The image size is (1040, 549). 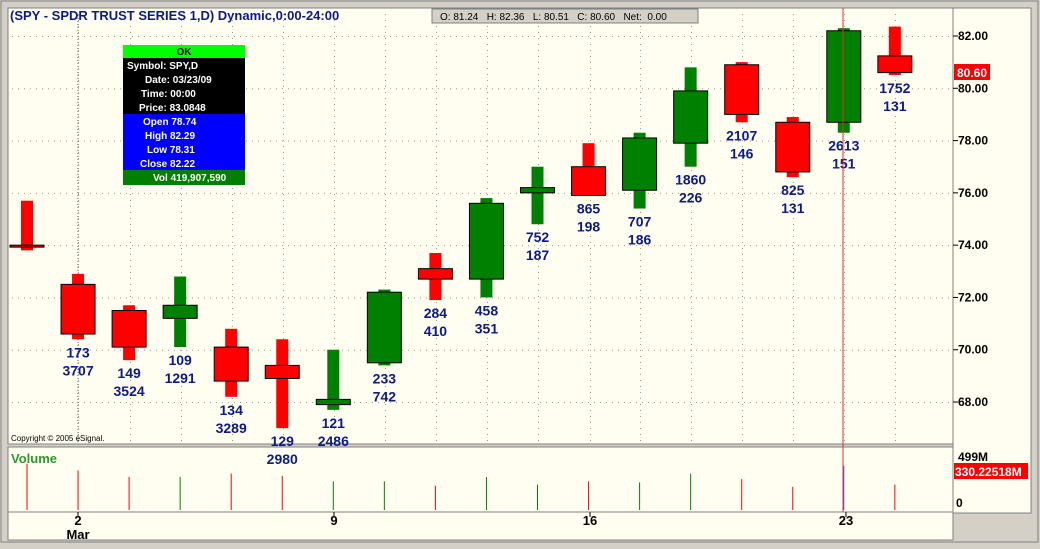 I want to click on candle-label-1: 284, so click(x=436, y=313).